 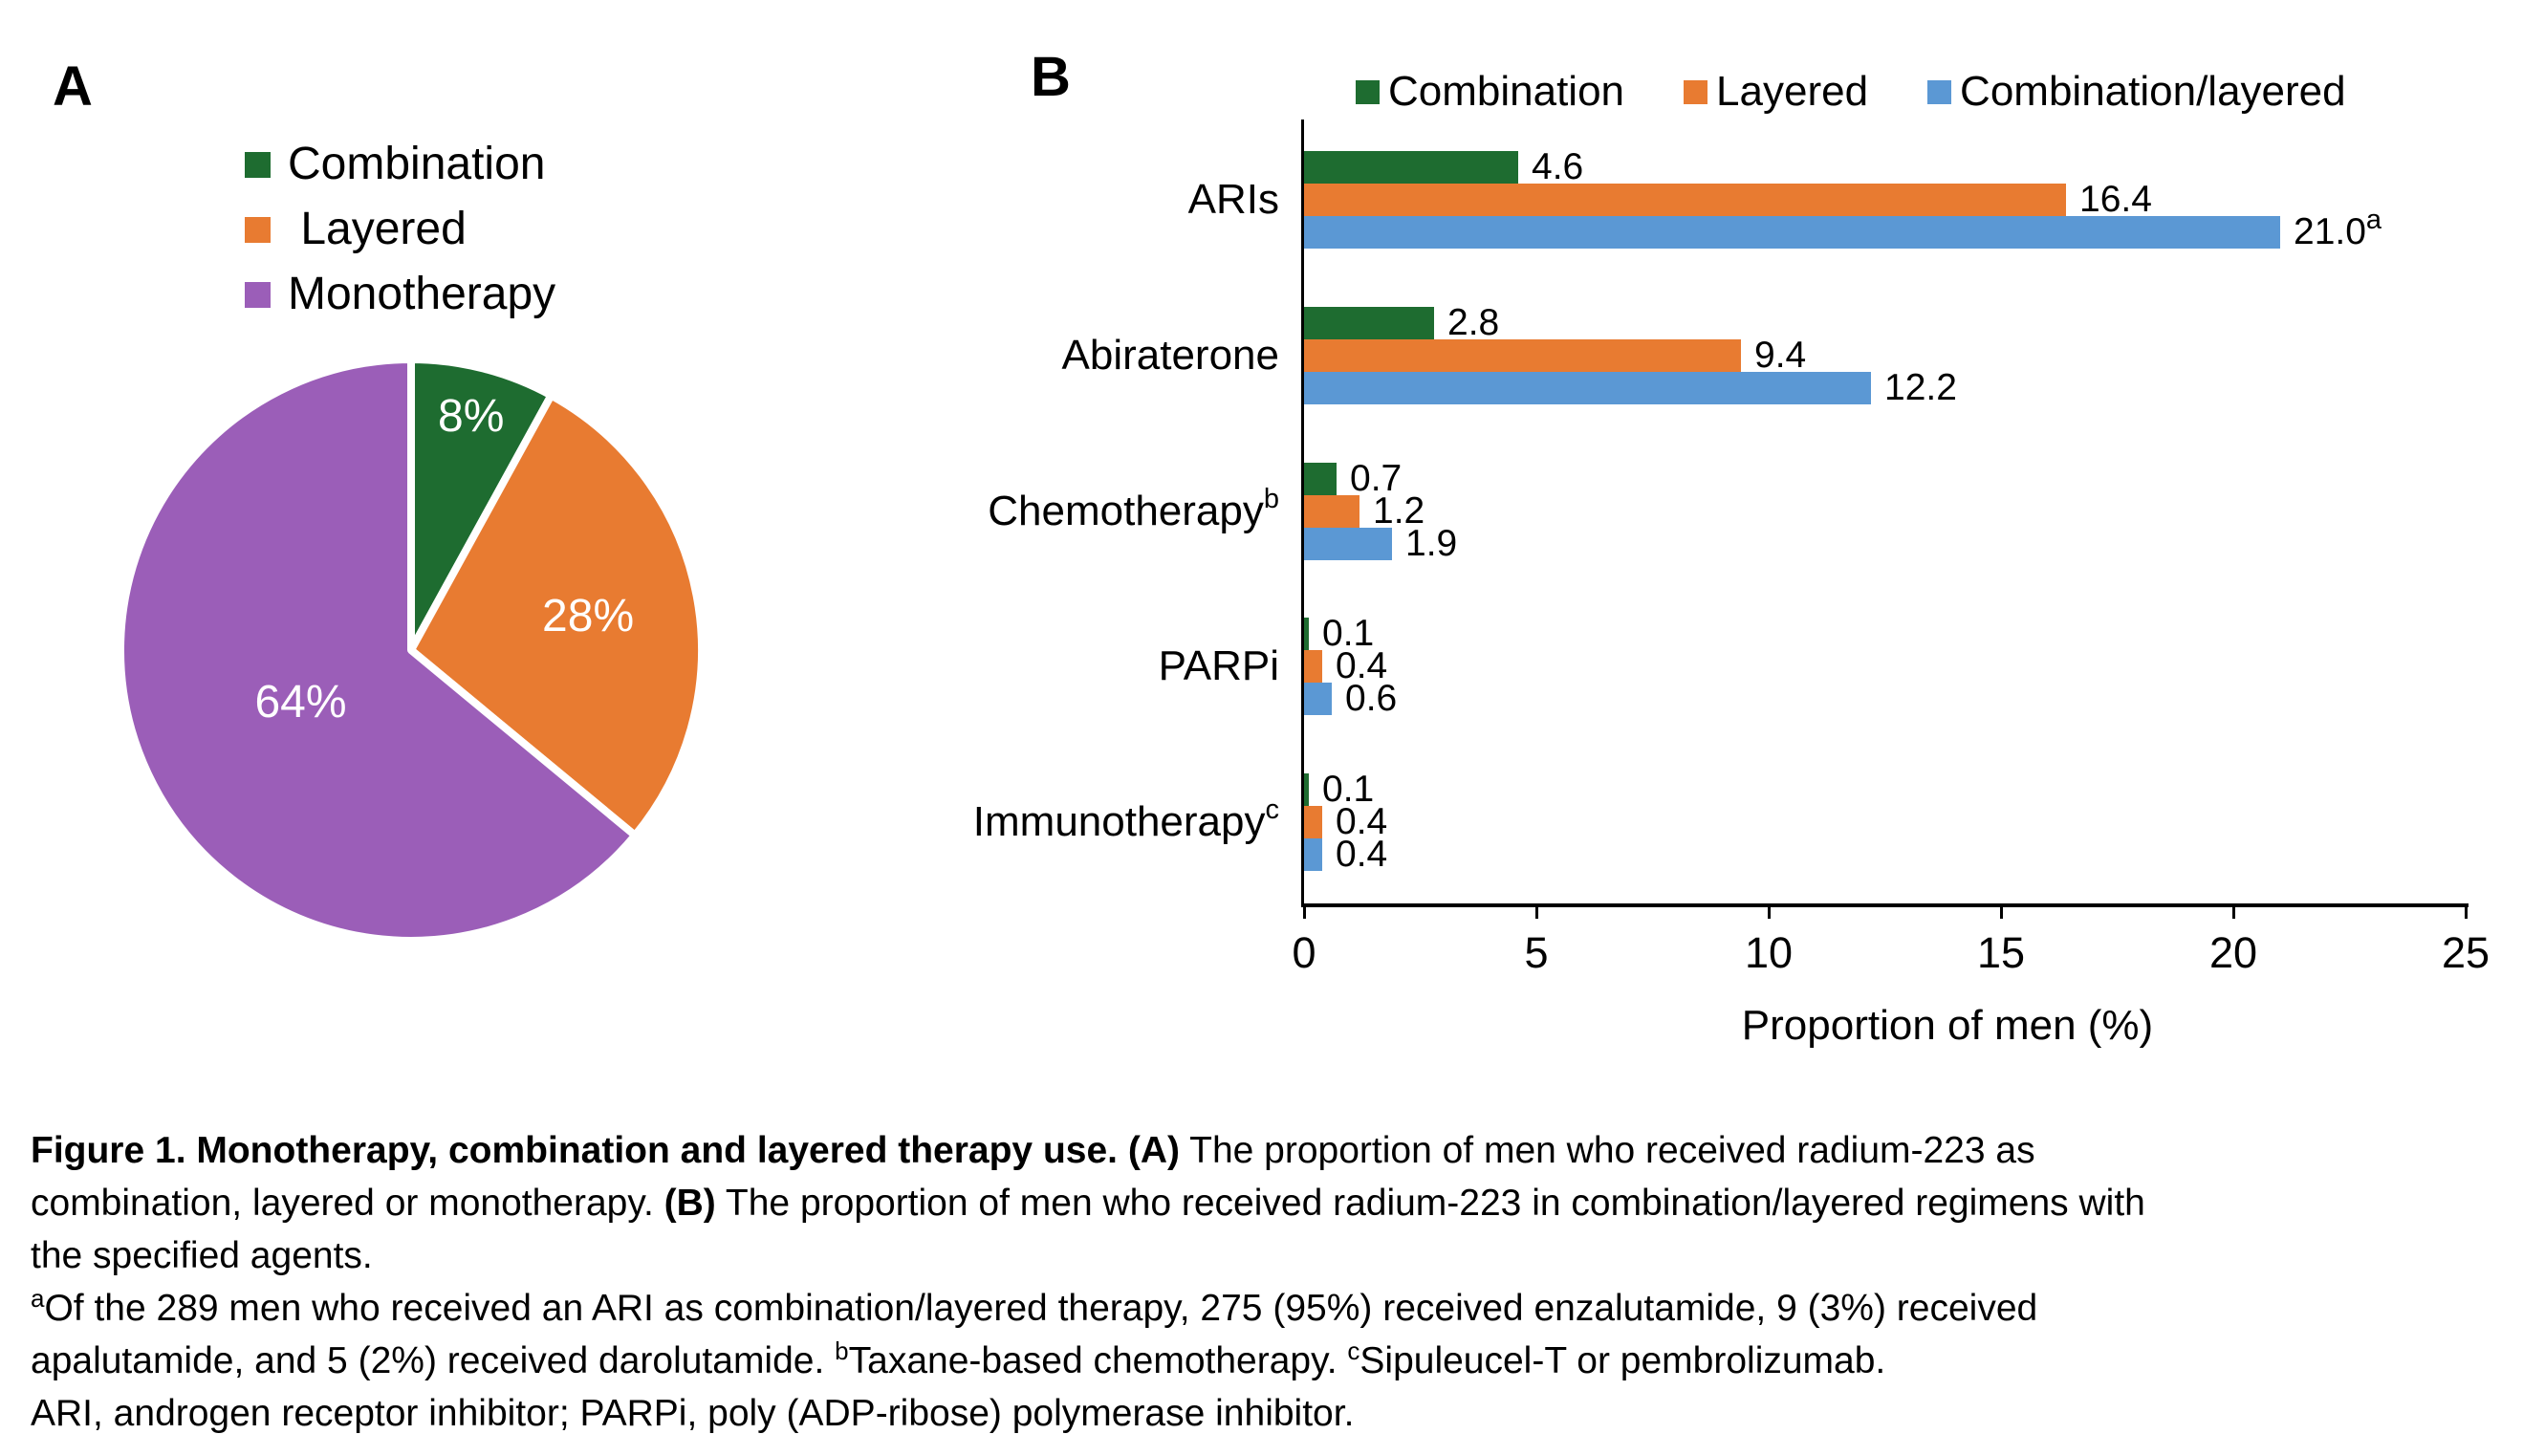 I want to click on category-label: PARPi, so click(x=1218, y=665).